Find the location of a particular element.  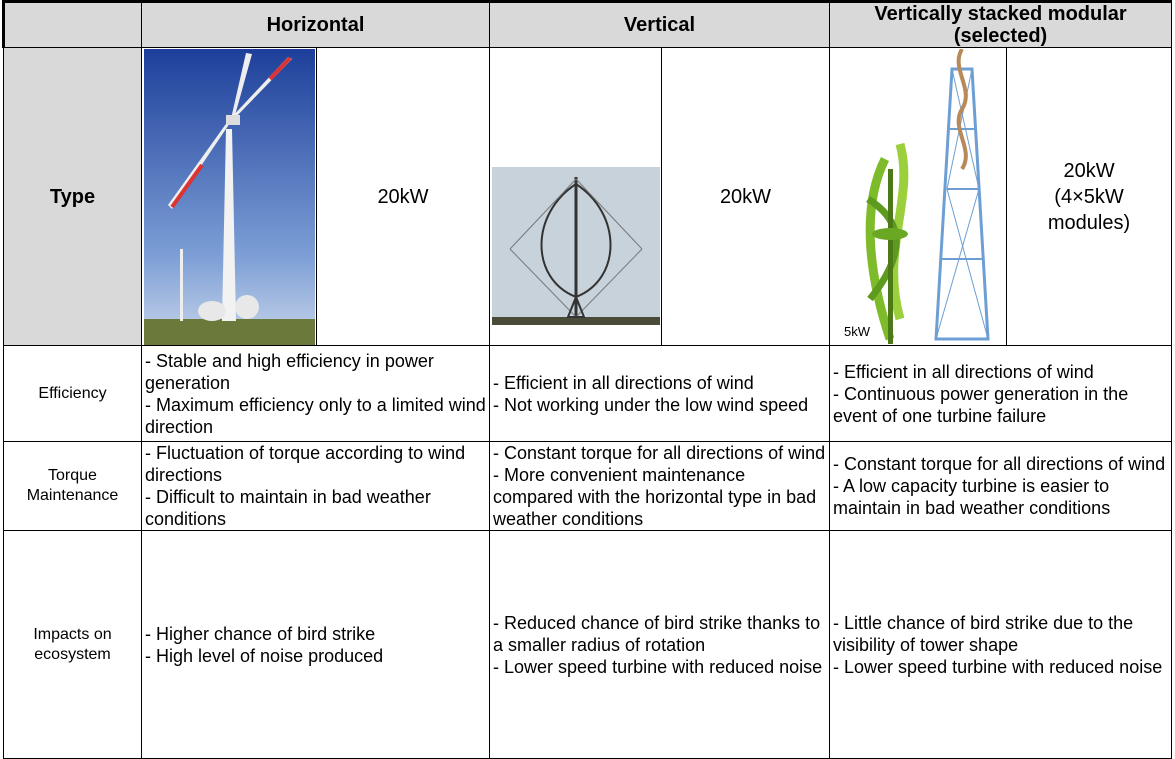

capacity-line: (4×5kW is located at coordinates (1089, 196).